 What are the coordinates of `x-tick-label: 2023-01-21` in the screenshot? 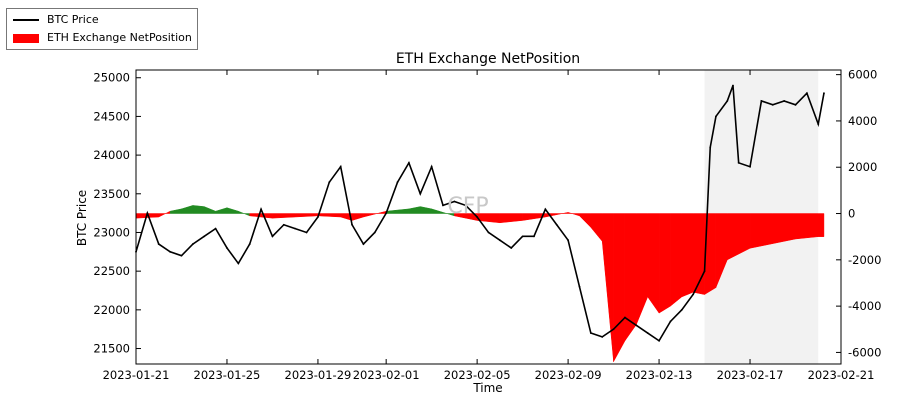 It's located at (136, 375).